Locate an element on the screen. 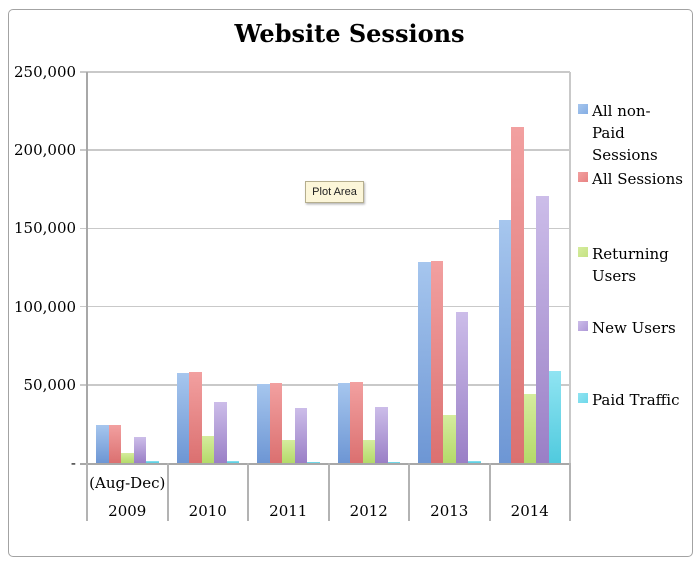 This screenshot has height=565, width=699. x-axis-label-2014: 2014 is located at coordinates (529, 511).